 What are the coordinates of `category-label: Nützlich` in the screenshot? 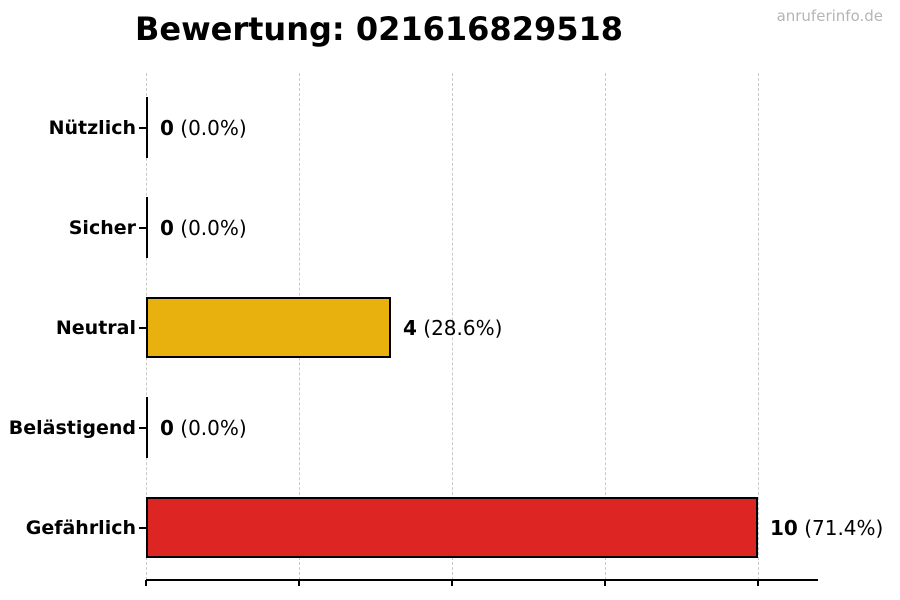 It's located at (92, 127).